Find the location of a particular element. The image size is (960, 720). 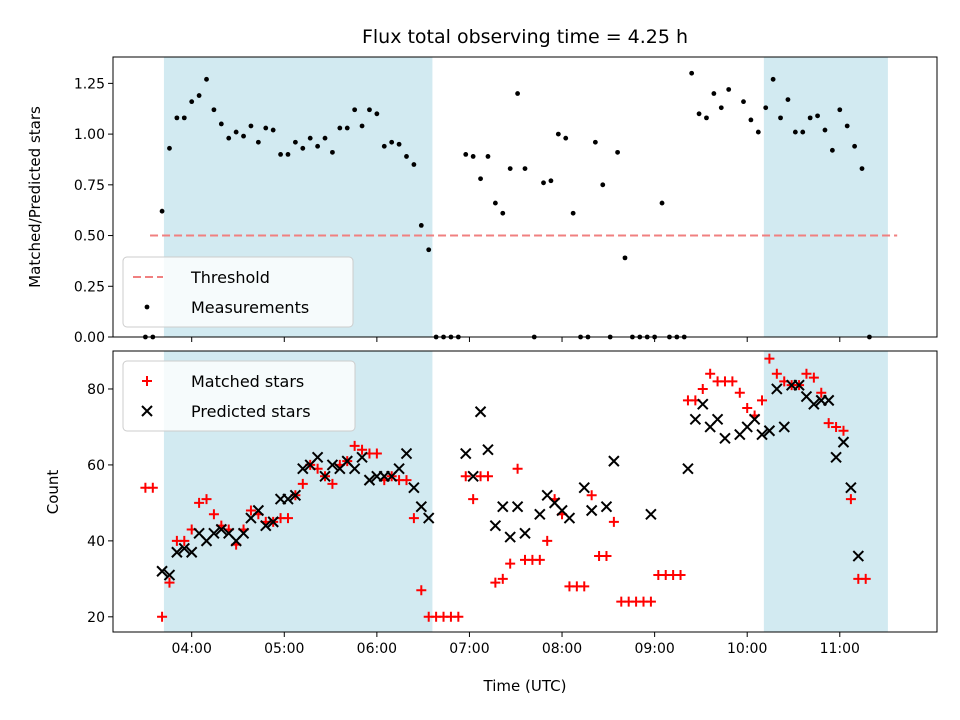

y-tick-label: 40 is located at coordinates (96, 542).